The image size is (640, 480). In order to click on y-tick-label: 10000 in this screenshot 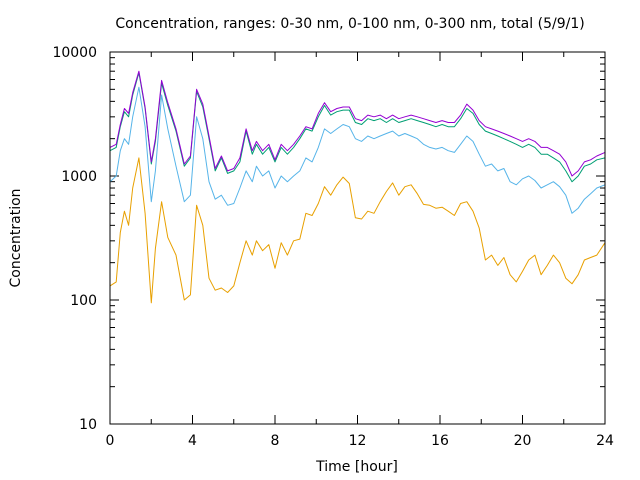, I will do `click(74, 53)`.